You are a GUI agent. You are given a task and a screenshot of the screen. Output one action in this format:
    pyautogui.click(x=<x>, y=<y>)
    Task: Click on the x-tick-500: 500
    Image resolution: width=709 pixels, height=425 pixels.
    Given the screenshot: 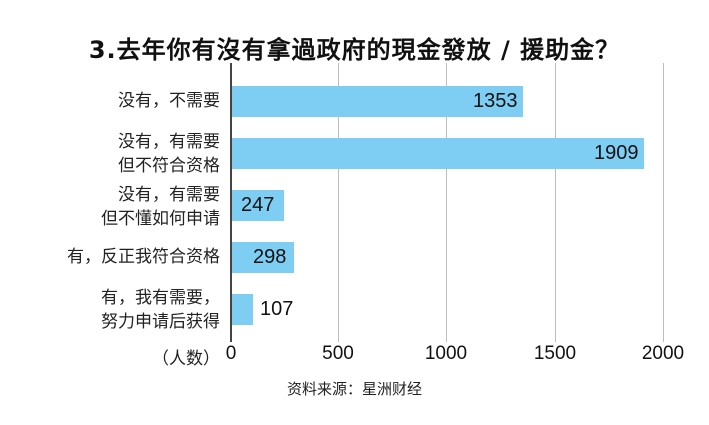 What is the action you would take?
    pyautogui.click(x=338, y=353)
    